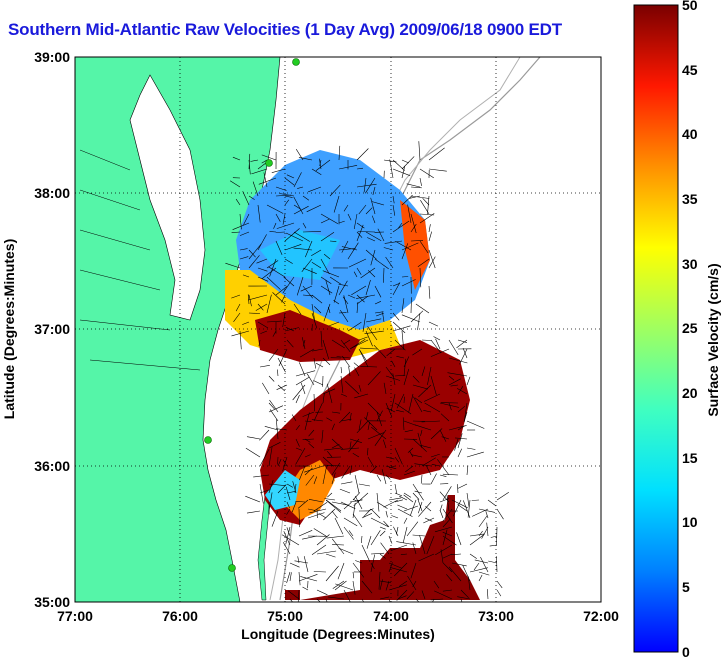 This screenshot has height=659, width=724. Describe the element at coordinates (52, 57) in the screenshot. I see `y-tick: 39:00` at that location.